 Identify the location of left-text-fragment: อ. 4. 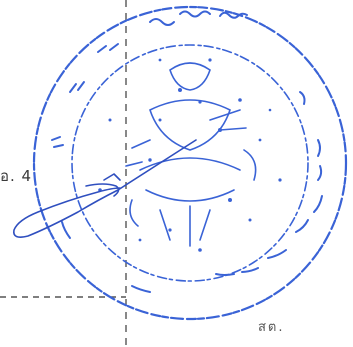
(16, 176).